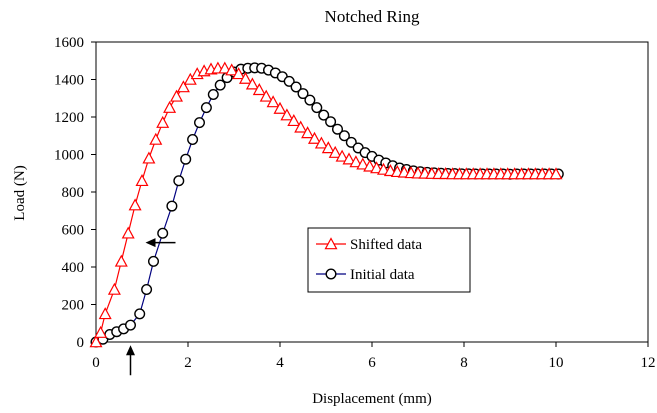  I want to click on legend-item: Initial data, so click(365, 275).